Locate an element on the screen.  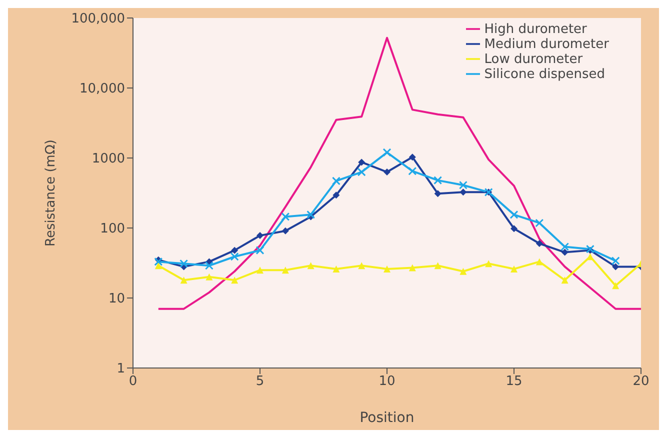
legend-label: Low durometer is located at coordinates (533, 59).